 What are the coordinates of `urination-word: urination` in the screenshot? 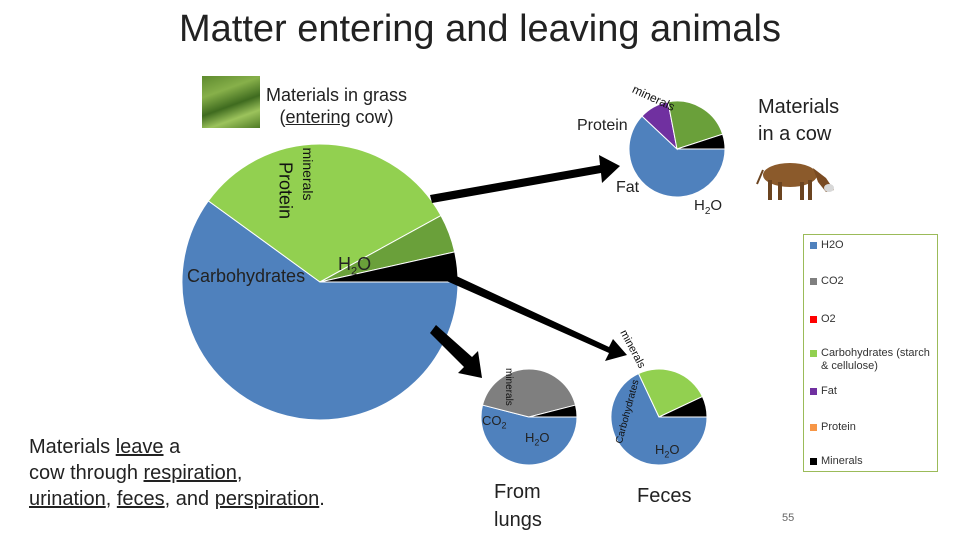 It's located at (67, 499).